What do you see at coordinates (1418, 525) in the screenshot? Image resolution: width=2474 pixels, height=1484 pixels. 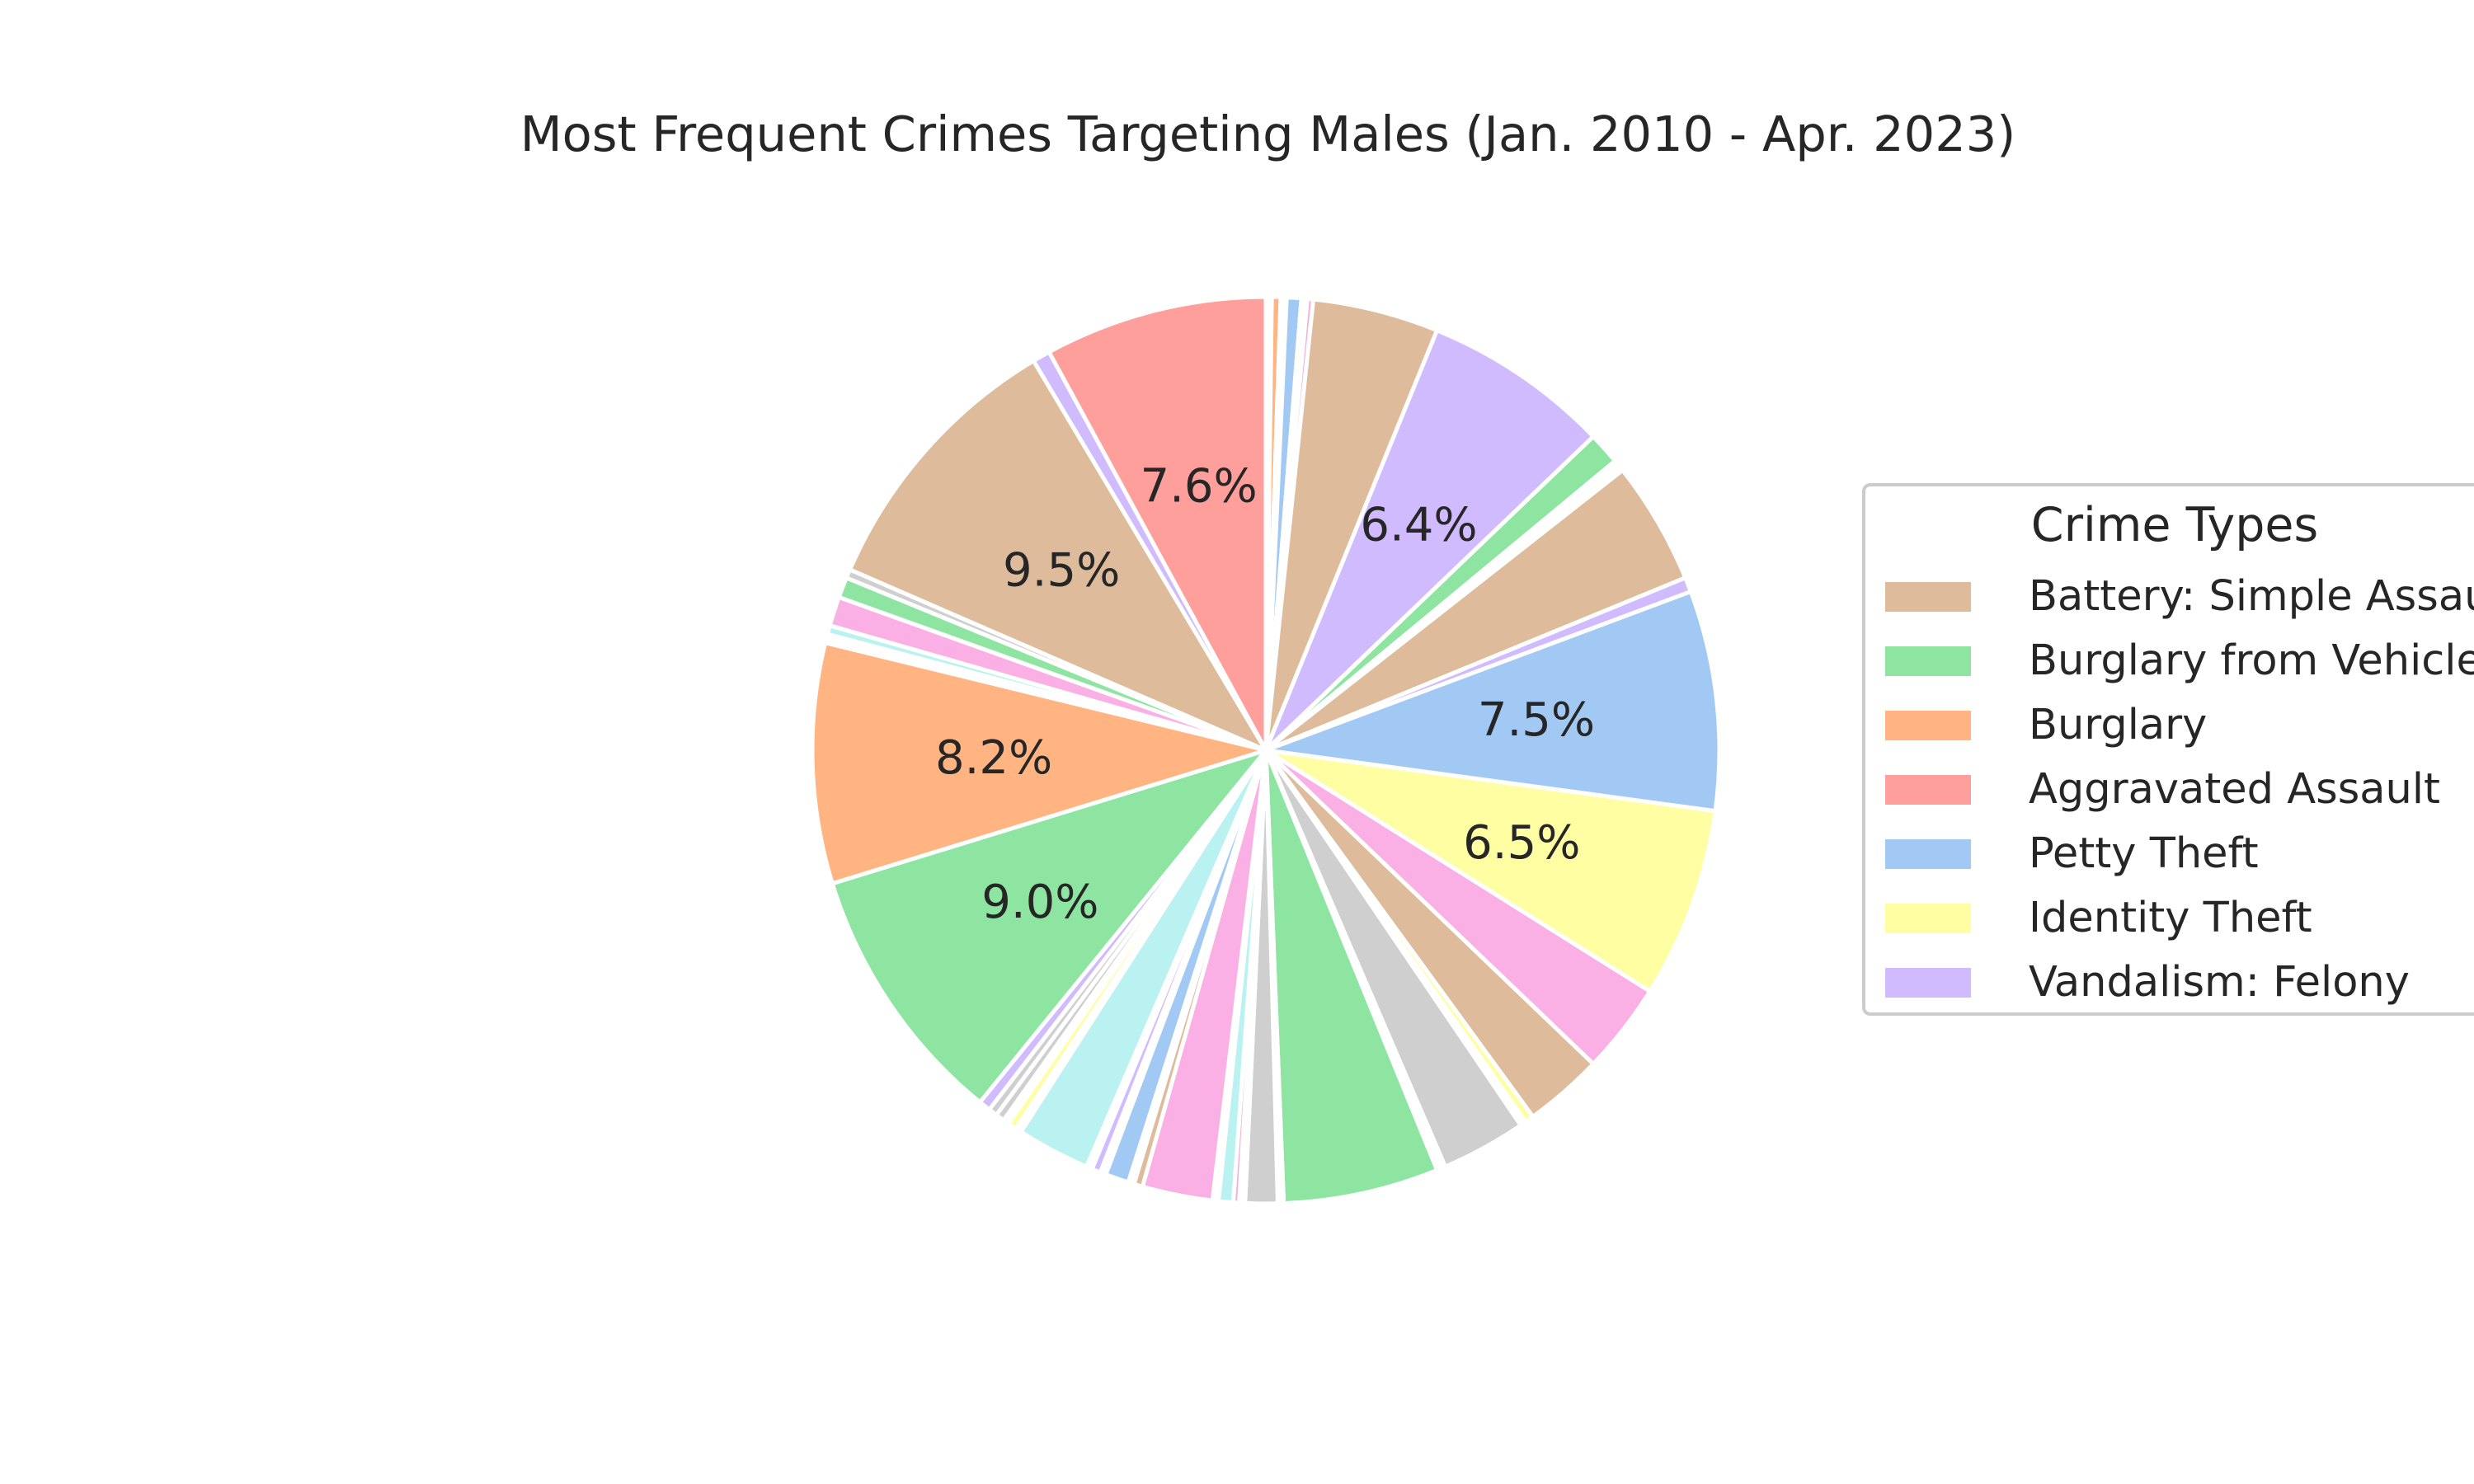 I see `slice-label-7: 6.4%` at bounding box center [1418, 525].